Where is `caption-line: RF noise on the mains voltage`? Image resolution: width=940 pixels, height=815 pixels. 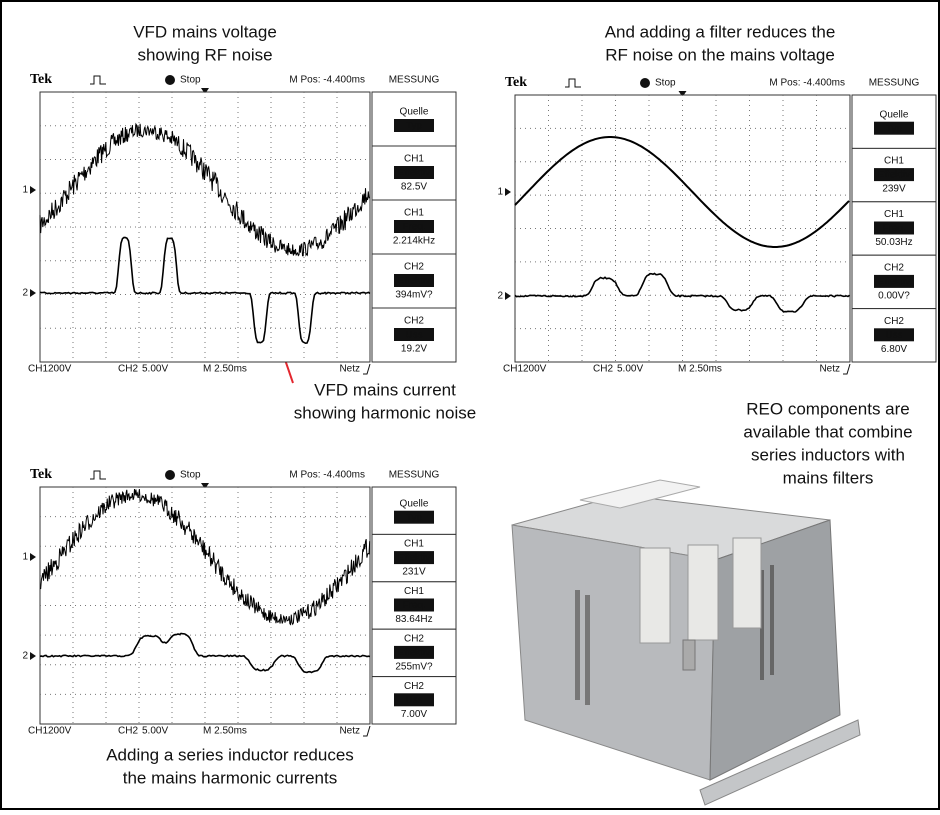
caption-line: RF noise on the mains voltage is located at coordinates (720, 54).